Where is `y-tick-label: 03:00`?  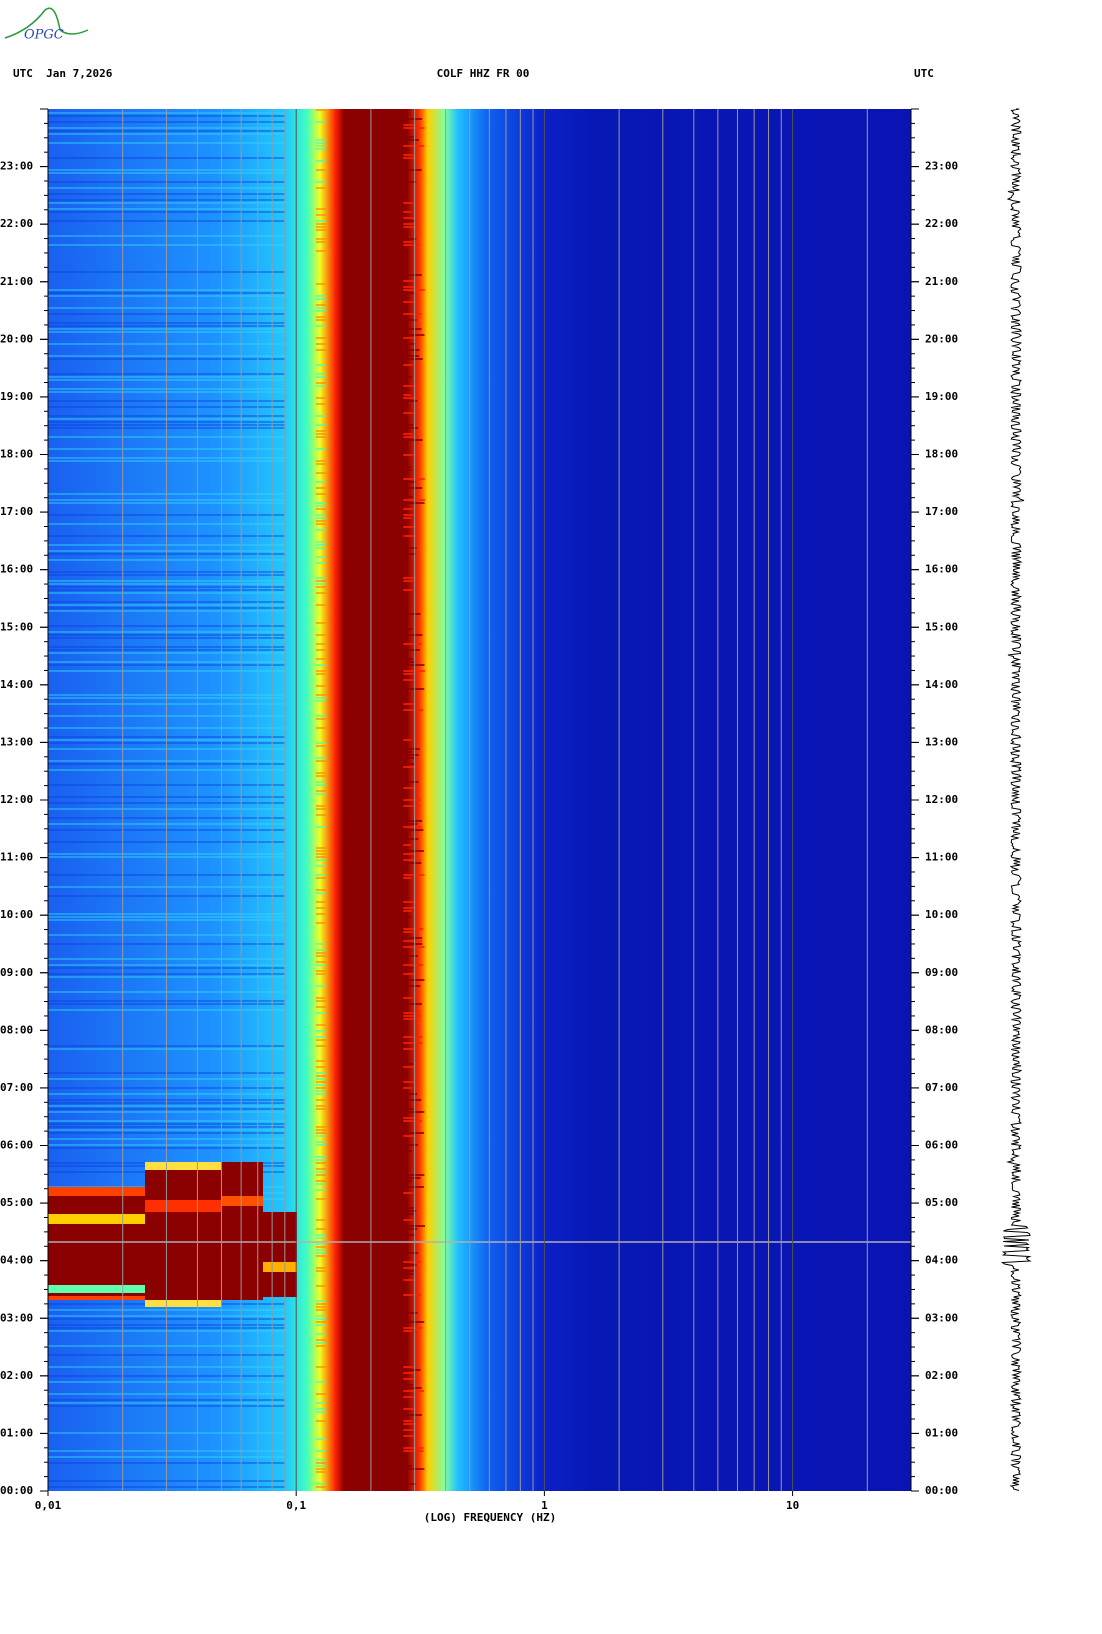 y-tick-label: 03:00 is located at coordinates (16, 1317).